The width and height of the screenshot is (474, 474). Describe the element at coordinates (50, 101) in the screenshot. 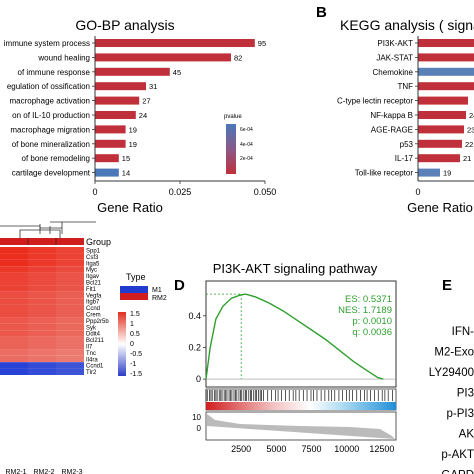

I see `go-bp-category-label: macrophage activation` at that location.